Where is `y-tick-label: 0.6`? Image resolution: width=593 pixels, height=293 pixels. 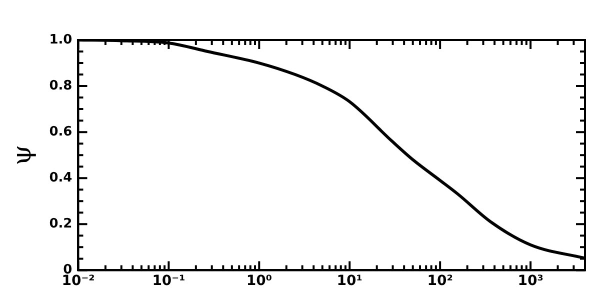 y-tick-label: 0.6 is located at coordinates (60, 132).